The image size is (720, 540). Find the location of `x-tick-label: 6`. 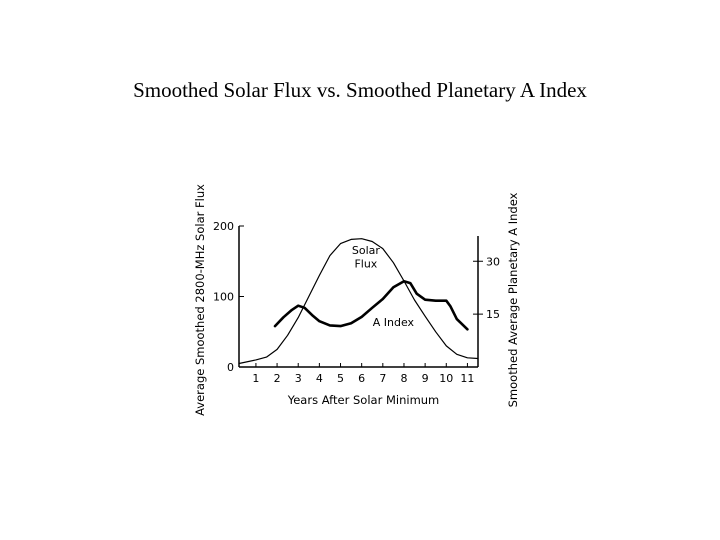

x-tick-label: 6 is located at coordinates (361, 378).